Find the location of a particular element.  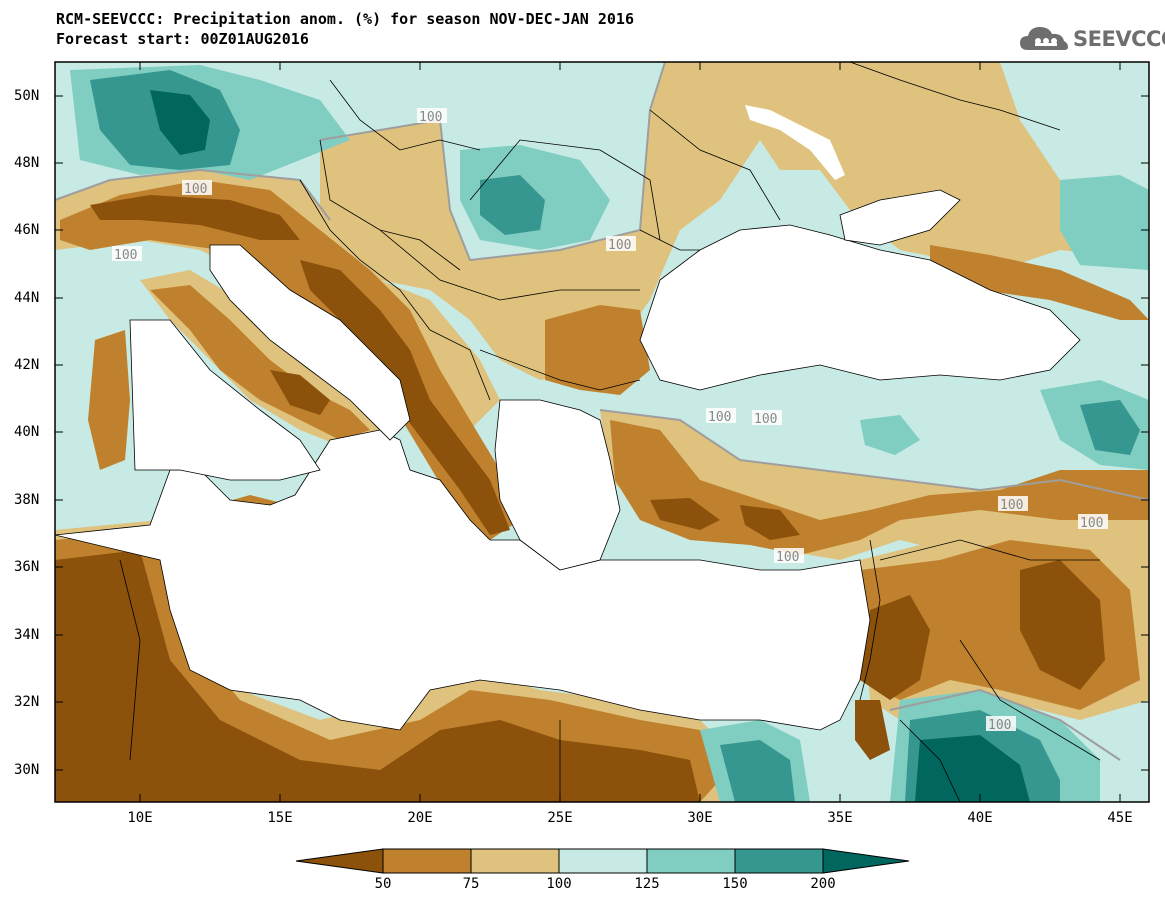

seevccc-logo: SEEVCCC is located at coordinates (1091, 39).